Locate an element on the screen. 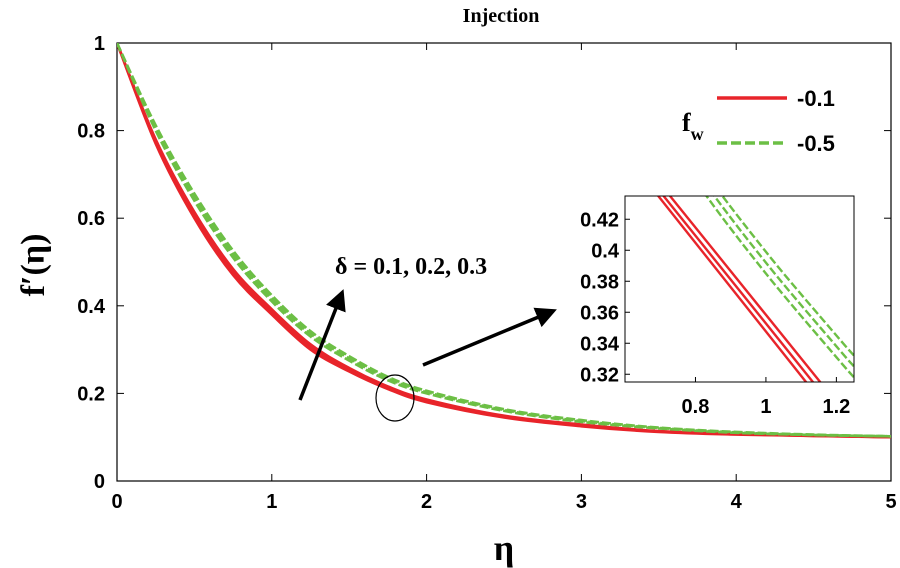 The height and width of the screenshot is (568, 900). x-tick-label: 1 is located at coordinates (271, 502).